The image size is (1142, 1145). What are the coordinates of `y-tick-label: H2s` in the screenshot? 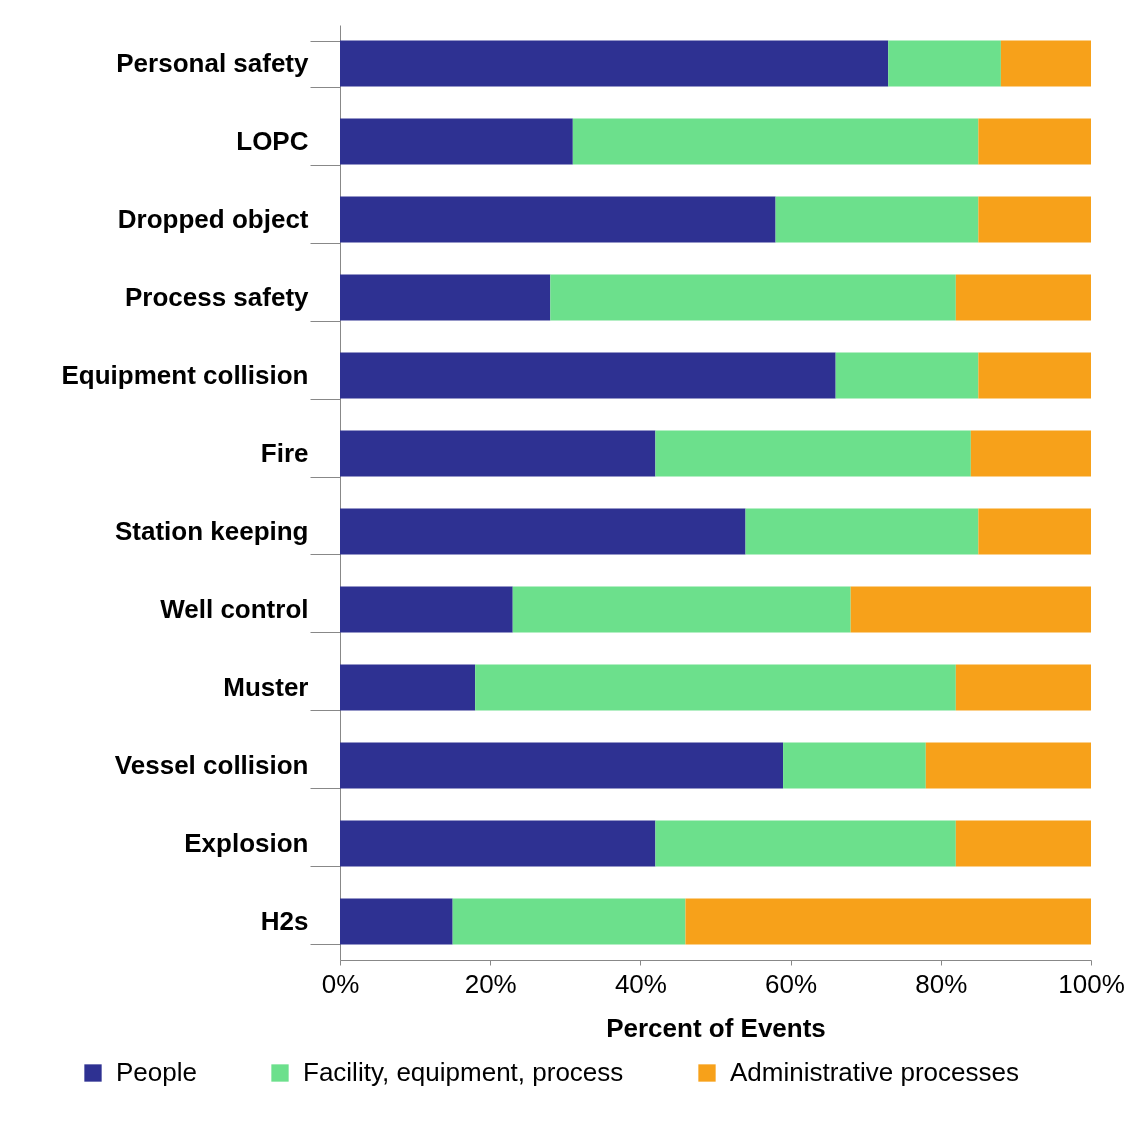 It's located at (284, 920).